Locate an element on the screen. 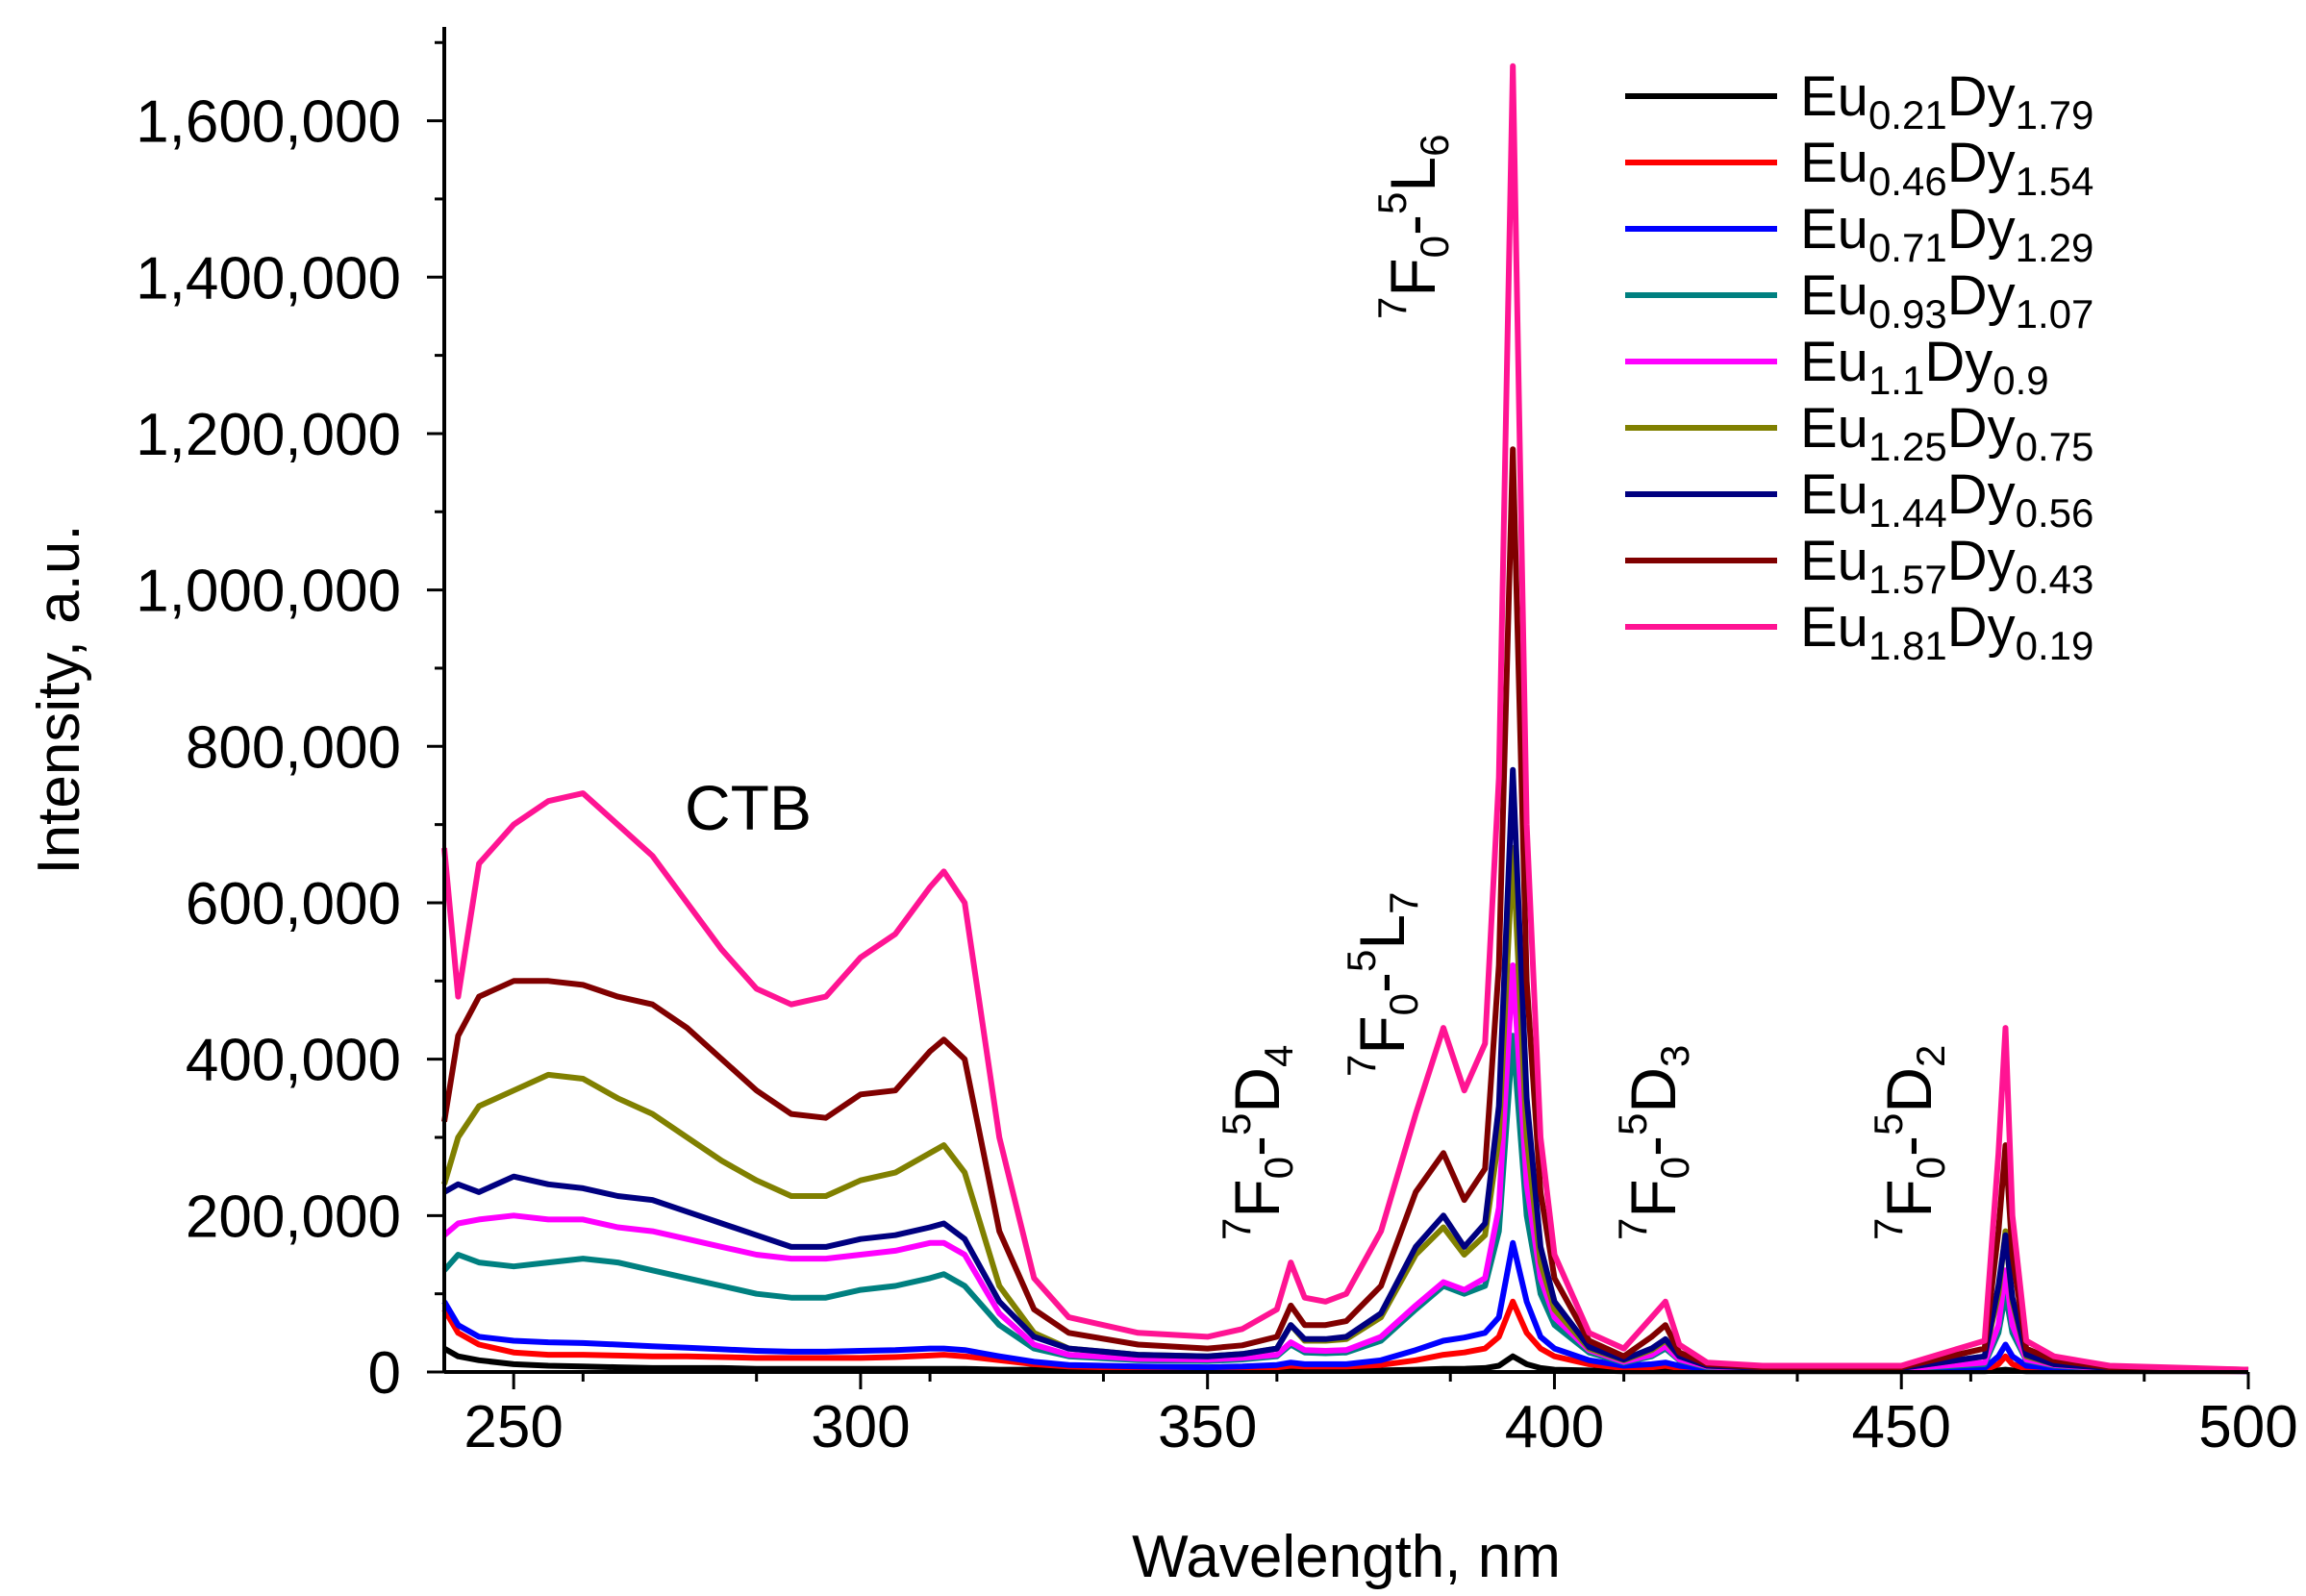 The image size is (2306, 1596). y-tick-label: 0 is located at coordinates (385, 1373).